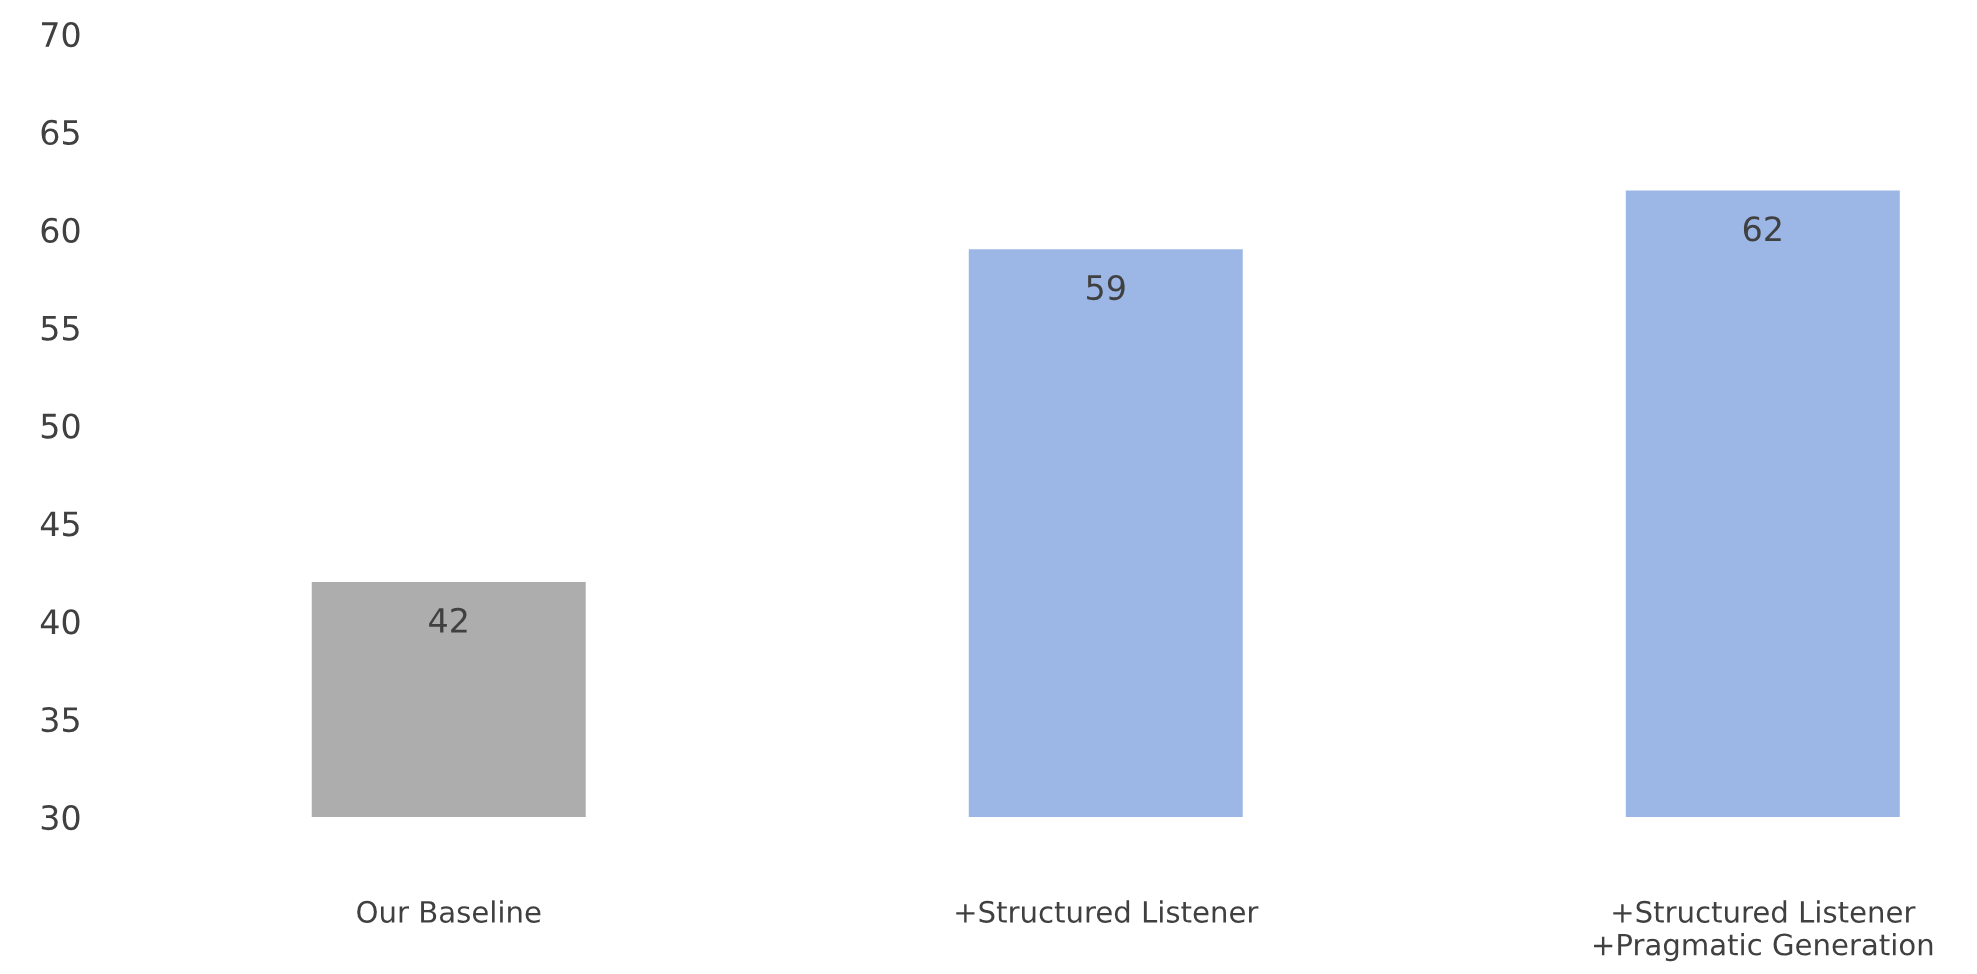 Image resolution: width=1977 pixels, height=974 pixels. Describe the element at coordinates (60, 426) in the screenshot. I see `y-tick-label: 50` at that location.